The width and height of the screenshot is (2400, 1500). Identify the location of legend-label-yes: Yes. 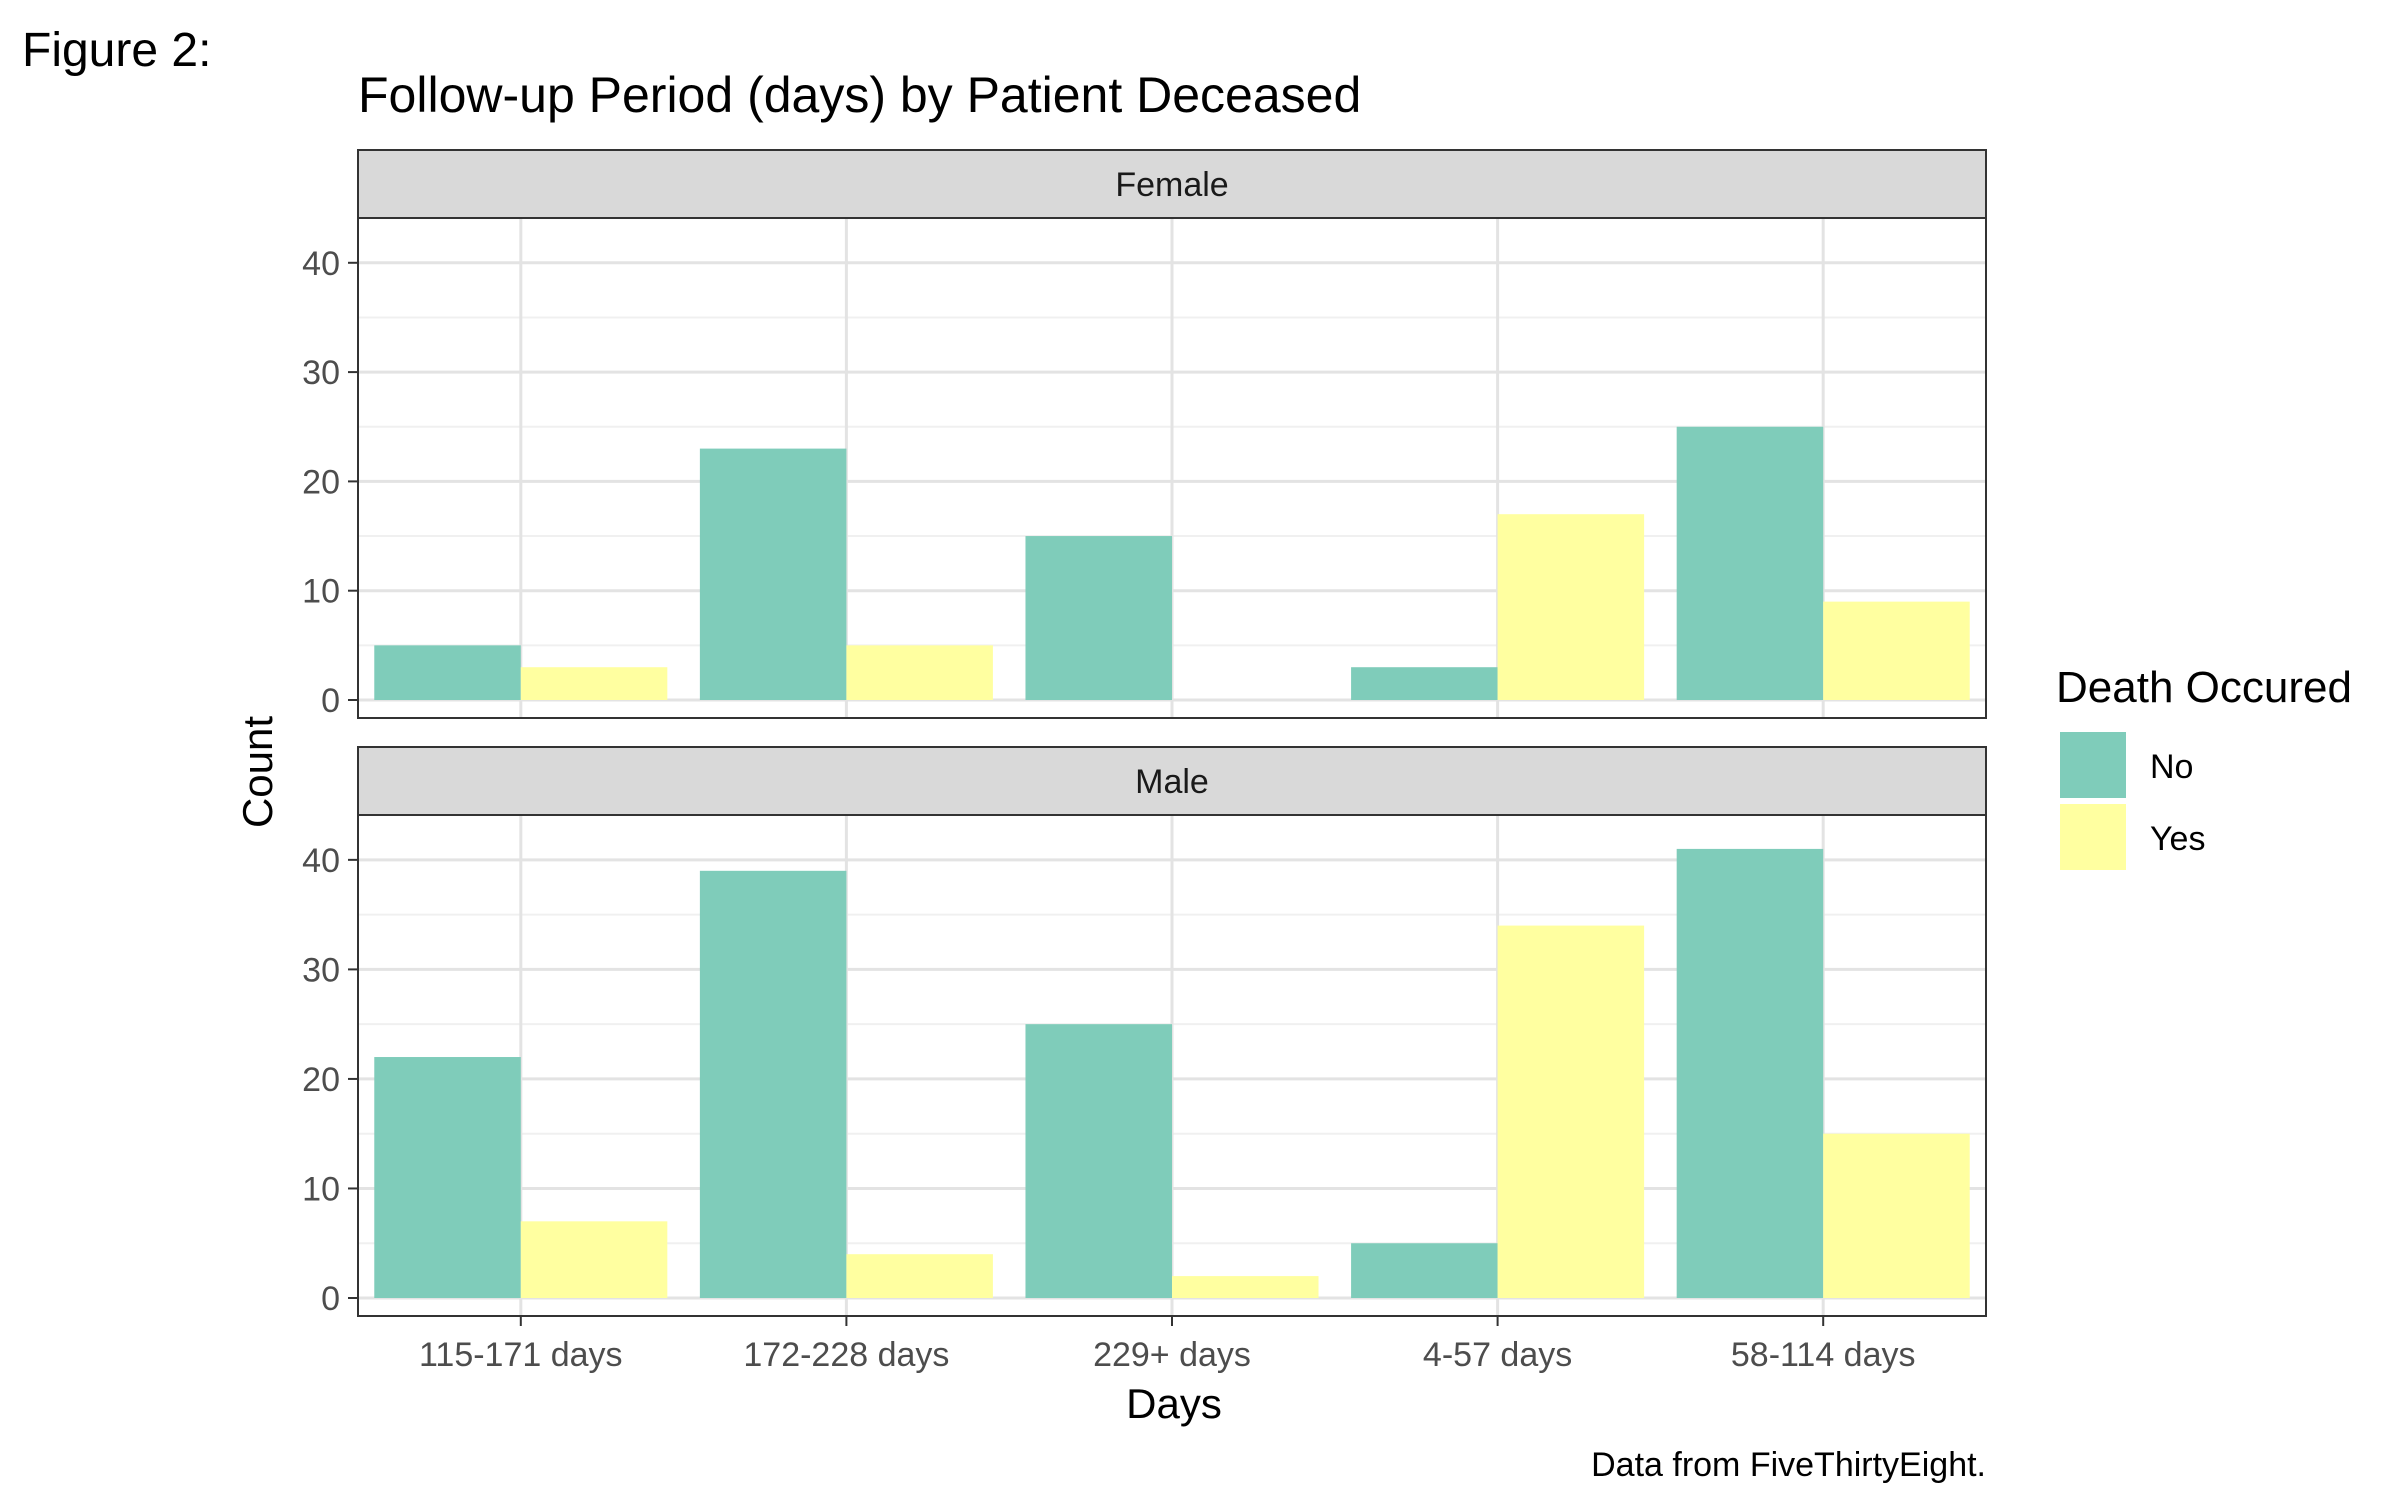
(2177, 839).